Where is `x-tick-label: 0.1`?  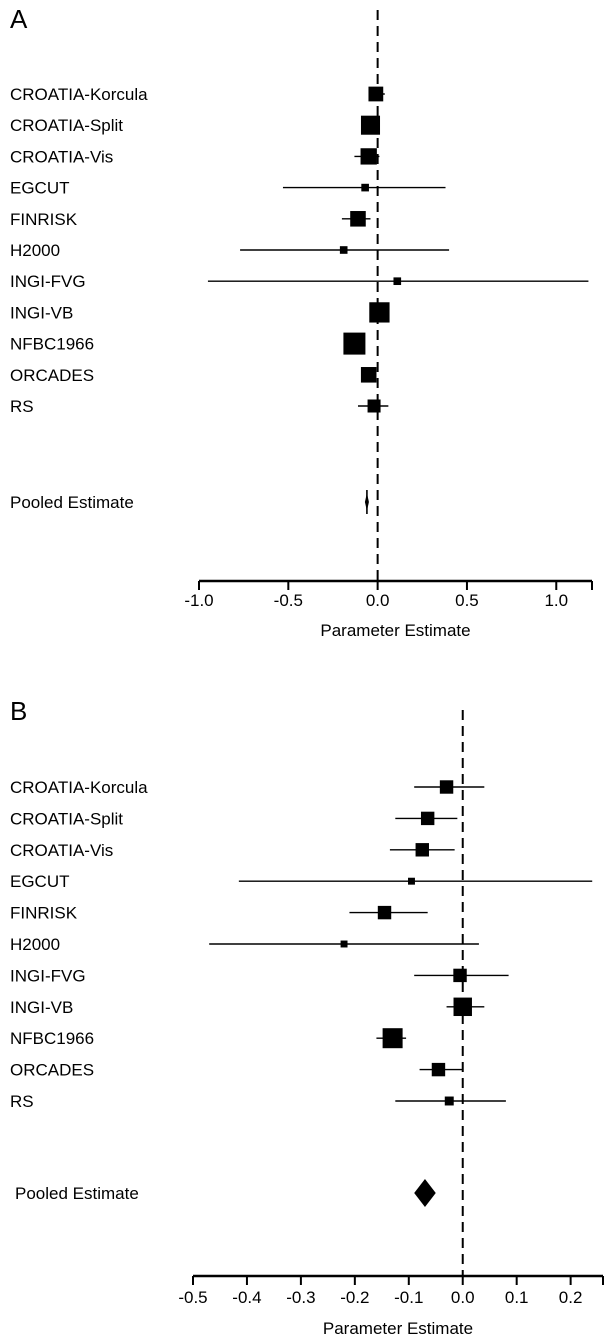
x-tick-label: 0.1 is located at coordinates (517, 1297).